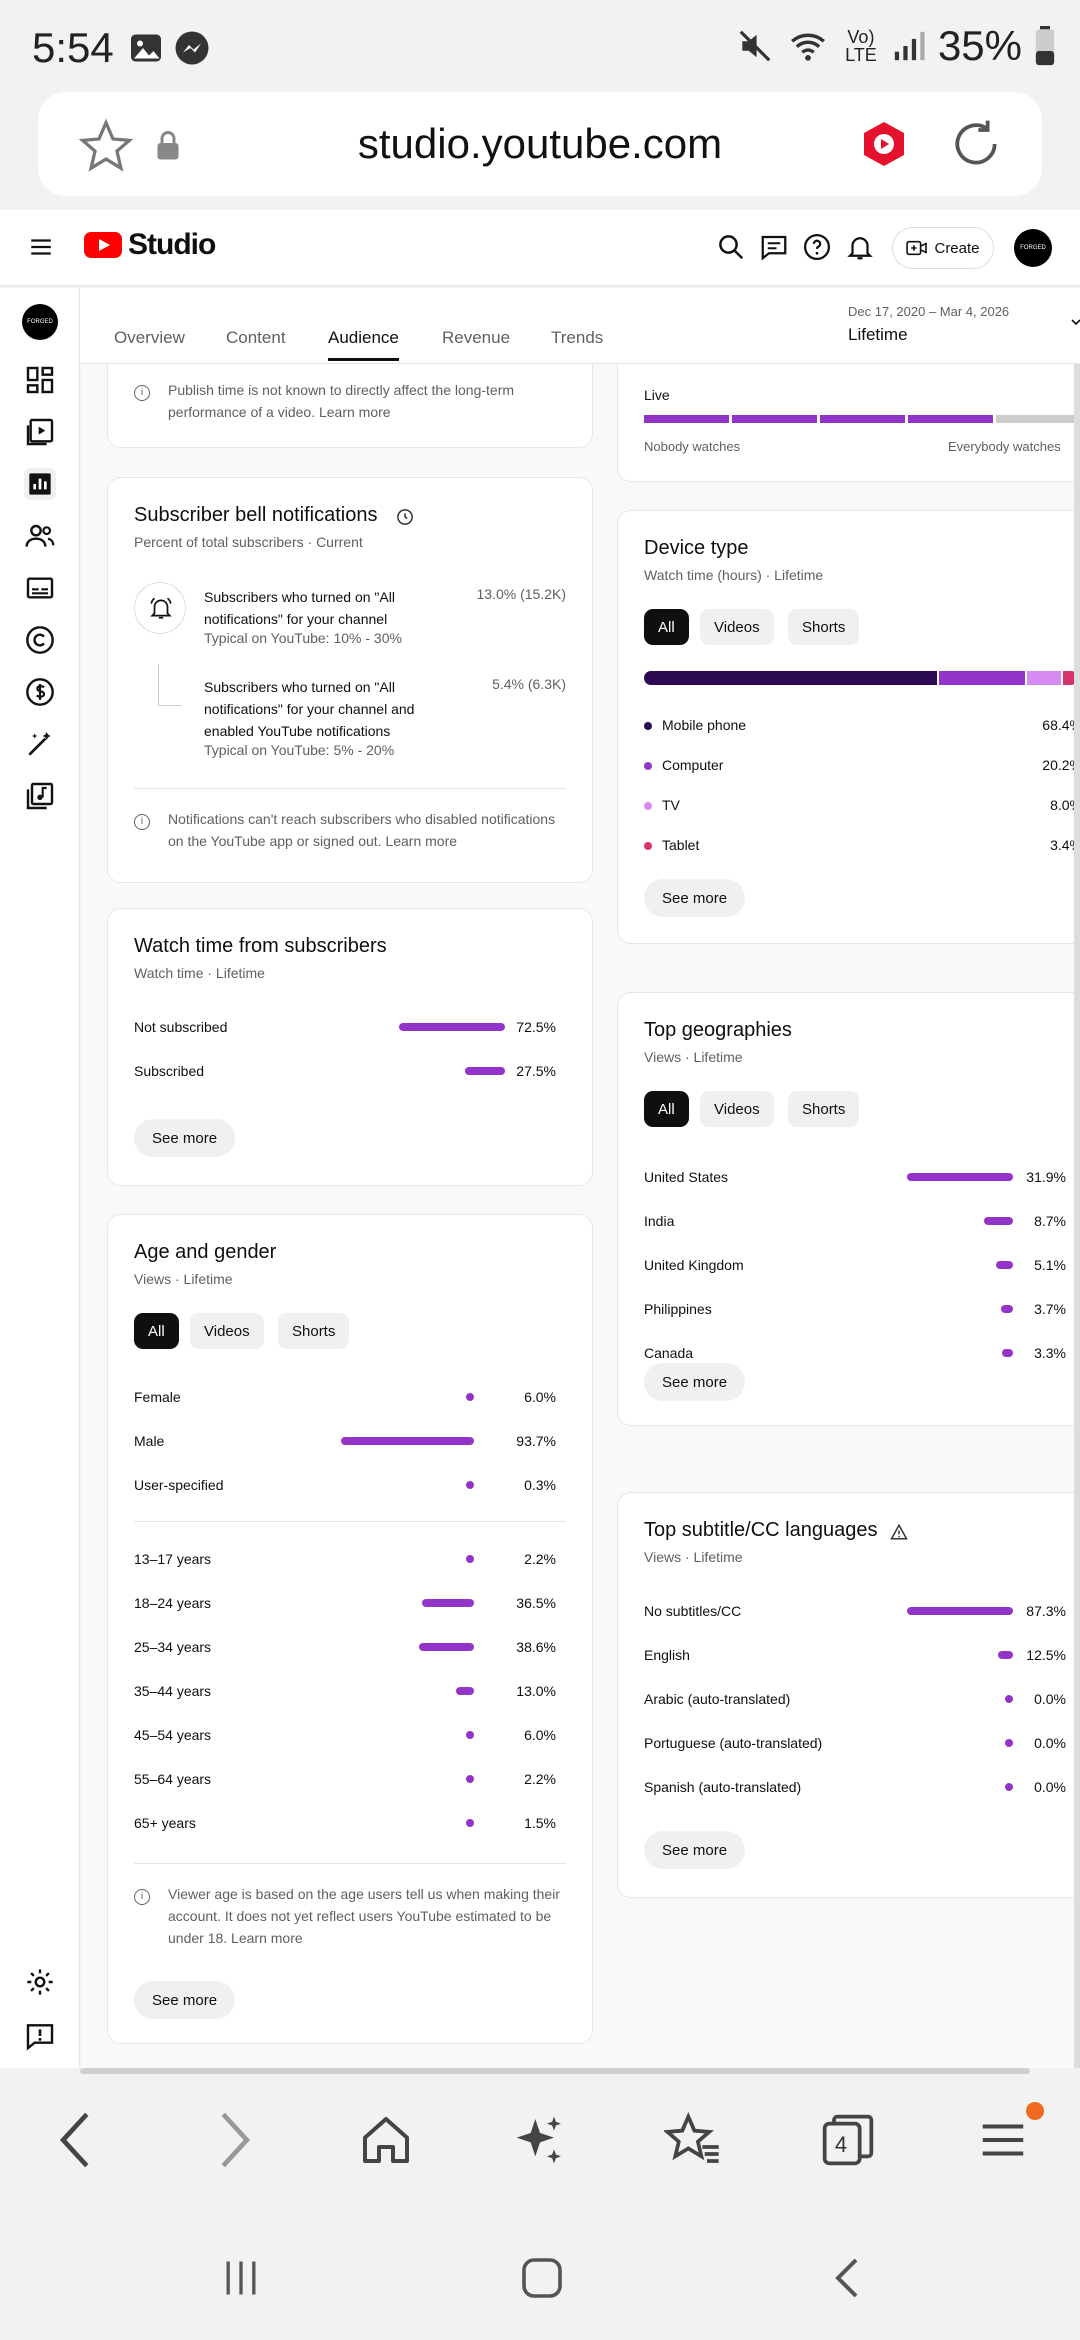 The width and height of the screenshot is (1080, 2340). What do you see at coordinates (76, 2140) in the screenshot?
I see `back-icon` at bounding box center [76, 2140].